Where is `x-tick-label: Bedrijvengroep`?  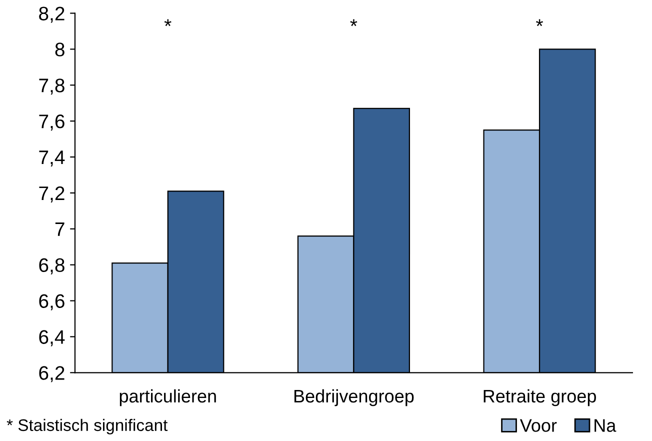 x-tick-label: Bedrijvengroep is located at coordinates (354, 397).